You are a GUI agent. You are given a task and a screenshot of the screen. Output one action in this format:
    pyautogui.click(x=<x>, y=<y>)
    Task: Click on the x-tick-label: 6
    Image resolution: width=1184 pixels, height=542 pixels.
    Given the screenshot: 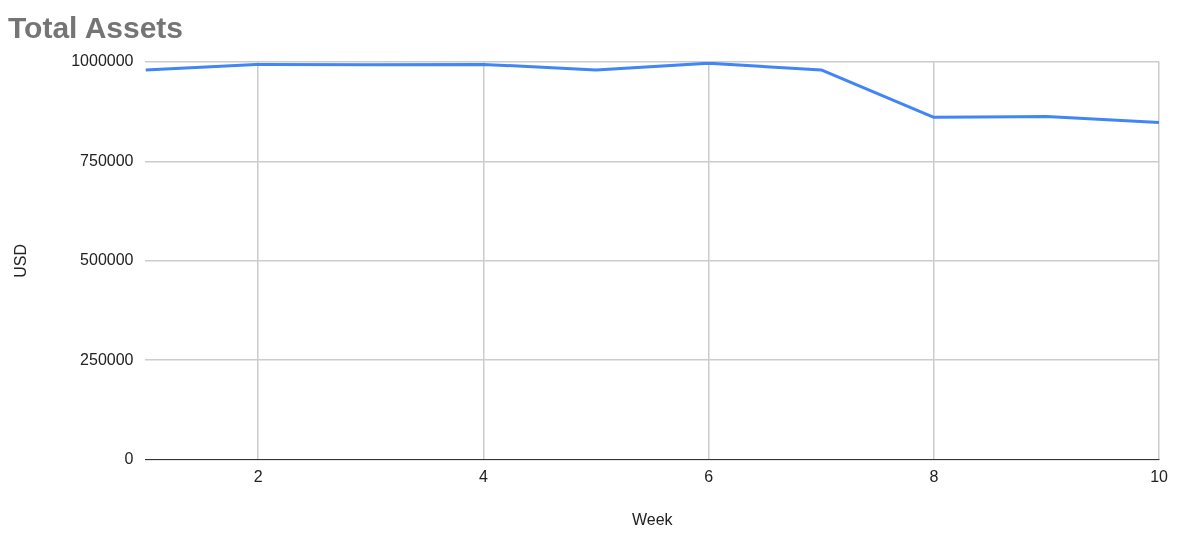 What is the action you would take?
    pyautogui.click(x=709, y=476)
    